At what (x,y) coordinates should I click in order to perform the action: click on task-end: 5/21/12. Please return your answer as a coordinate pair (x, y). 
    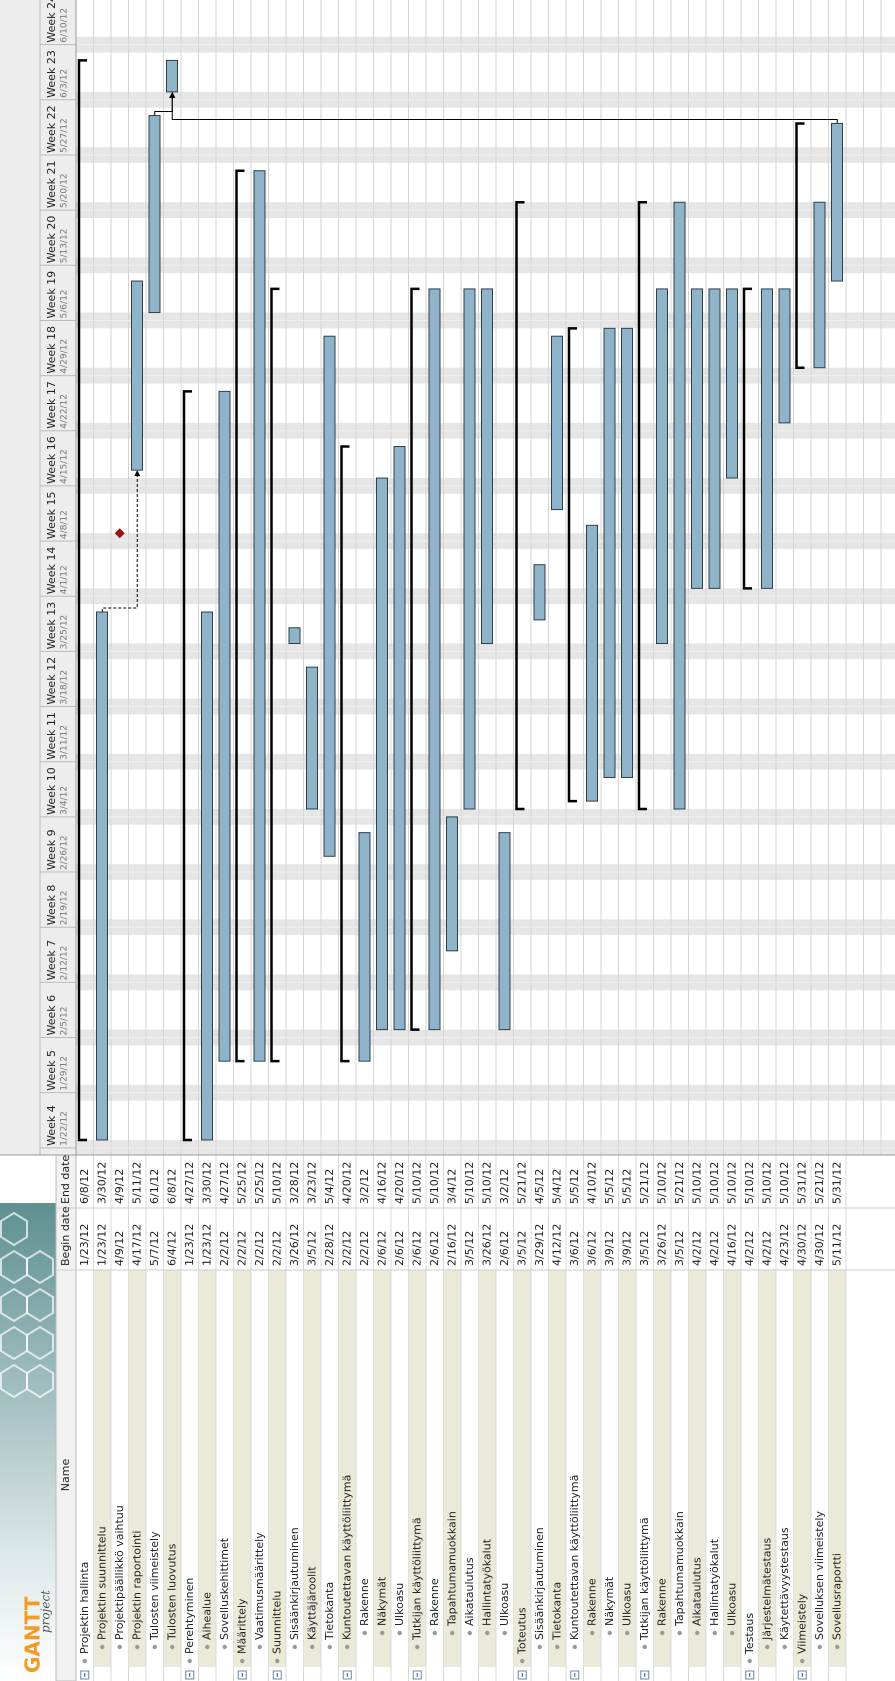
    Looking at the image, I should click on (644, 1183).